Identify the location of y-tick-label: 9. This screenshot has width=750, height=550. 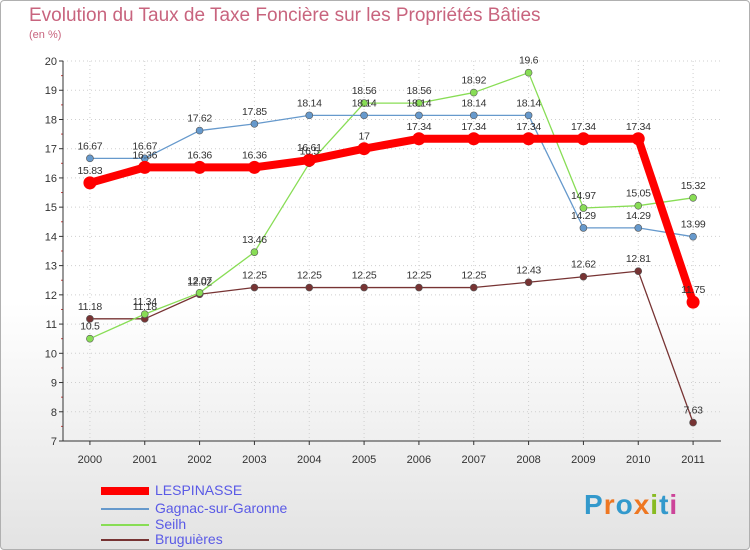
(54, 384).